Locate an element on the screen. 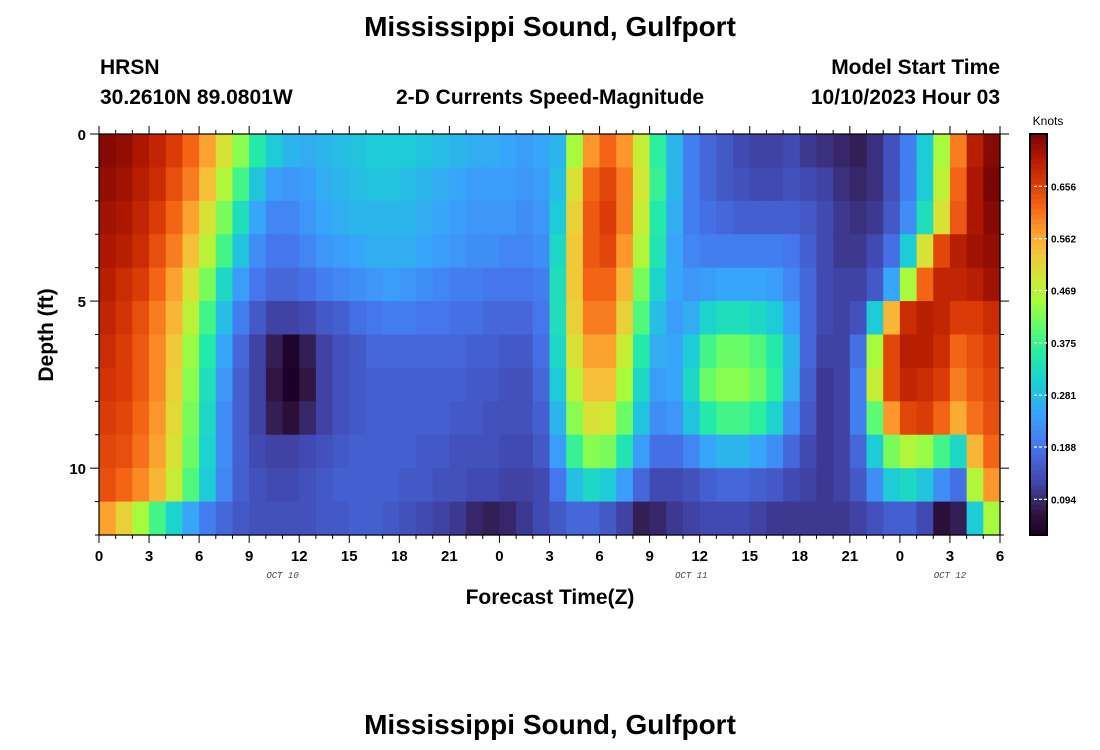  x-date-label: OCT 12 is located at coordinates (950, 576).